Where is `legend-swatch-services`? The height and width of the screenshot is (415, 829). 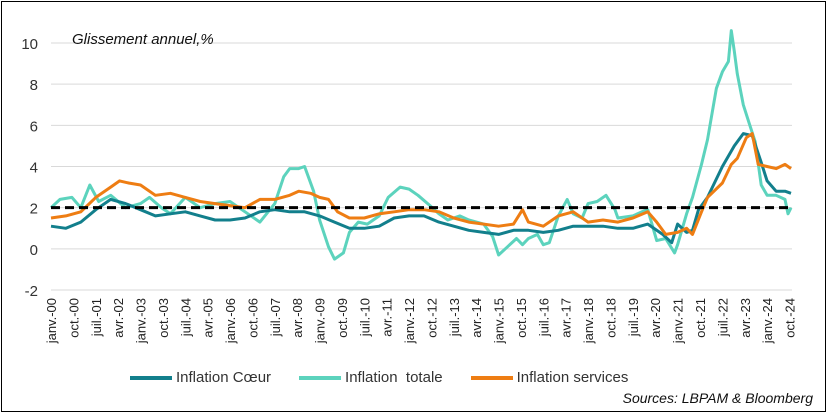 legend-swatch-services is located at coordinates (491, 377).